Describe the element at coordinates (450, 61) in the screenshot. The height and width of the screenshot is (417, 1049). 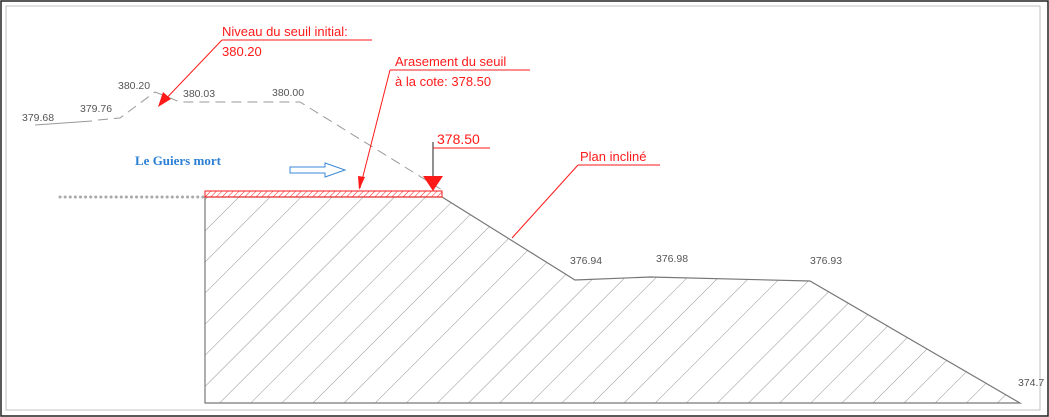
I see `callout-text: Arasement du seuil` at that location.